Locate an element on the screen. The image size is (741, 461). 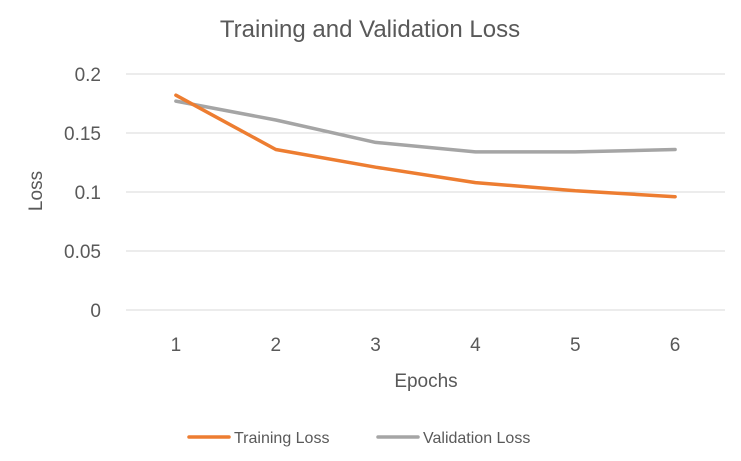
legend-item-validation-loss: Validation Loss is located at coordinates (454, 438).